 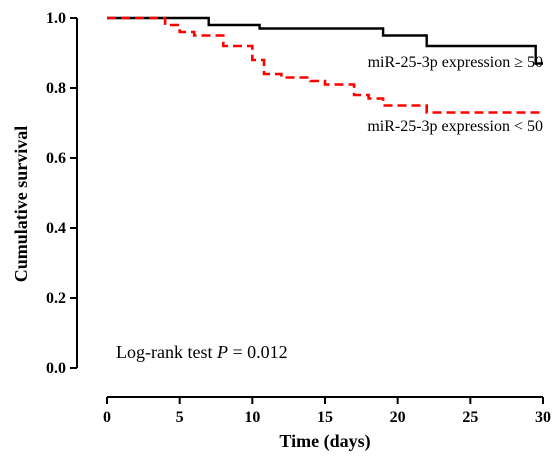 What do you see at coordinates (21, 204) in the screenshot?
I see `y-axis-title: Cumulative survival` at bounding box center [21, 204].